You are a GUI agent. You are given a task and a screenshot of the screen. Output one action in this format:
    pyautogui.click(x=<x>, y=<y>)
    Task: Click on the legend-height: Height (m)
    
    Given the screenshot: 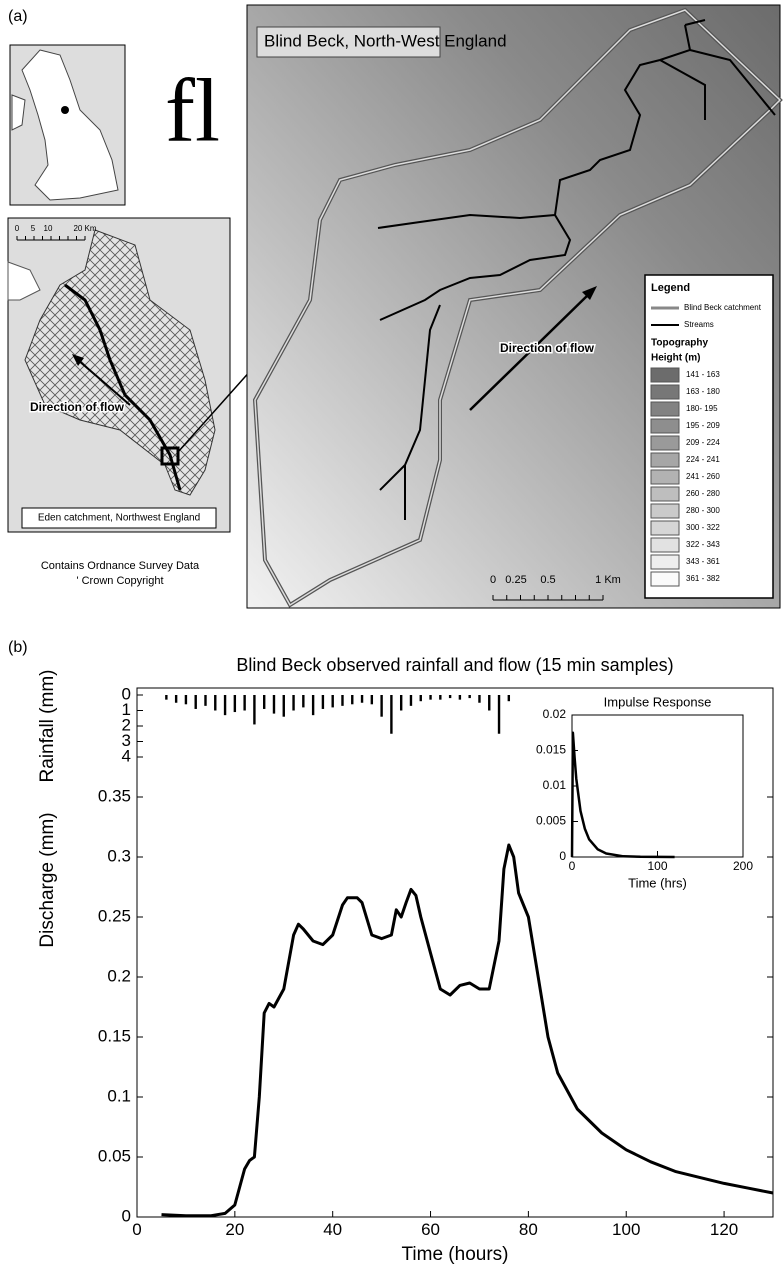 What is the action you would take?
    pyautogui.click(x=675, y=358)
    